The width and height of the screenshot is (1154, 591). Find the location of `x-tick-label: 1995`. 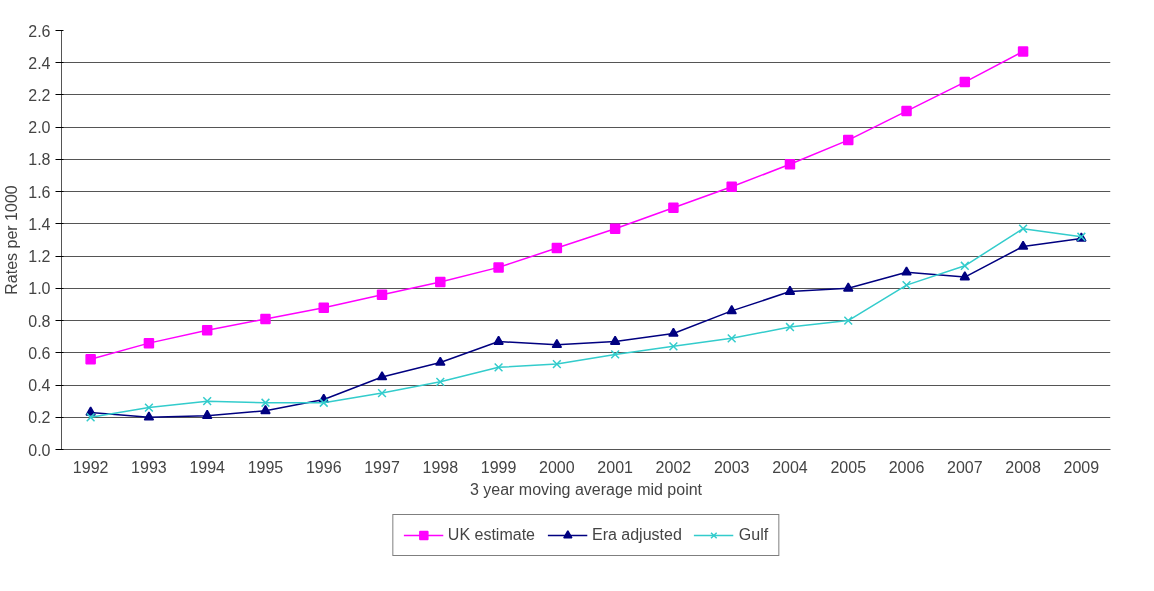

x-tick-label: 1995 is located at coordinates (265, 467).